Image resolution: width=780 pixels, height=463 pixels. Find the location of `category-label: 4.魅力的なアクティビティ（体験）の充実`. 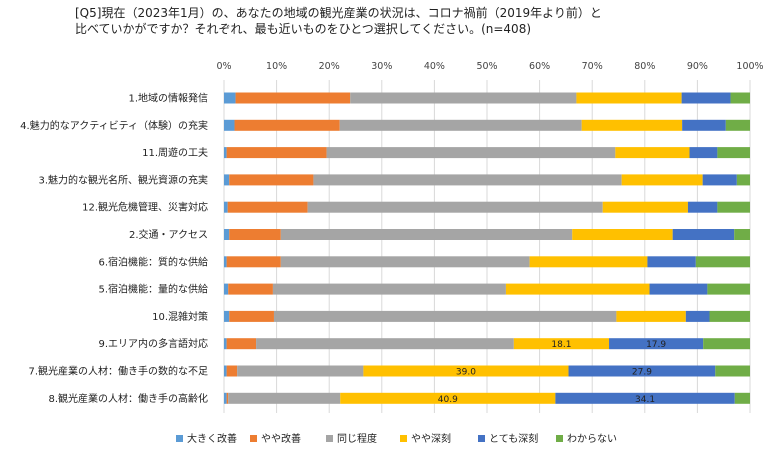

category-label: 4.魅力的なアクティビティ（体験）の充実 is located at coordinates (114, 125).